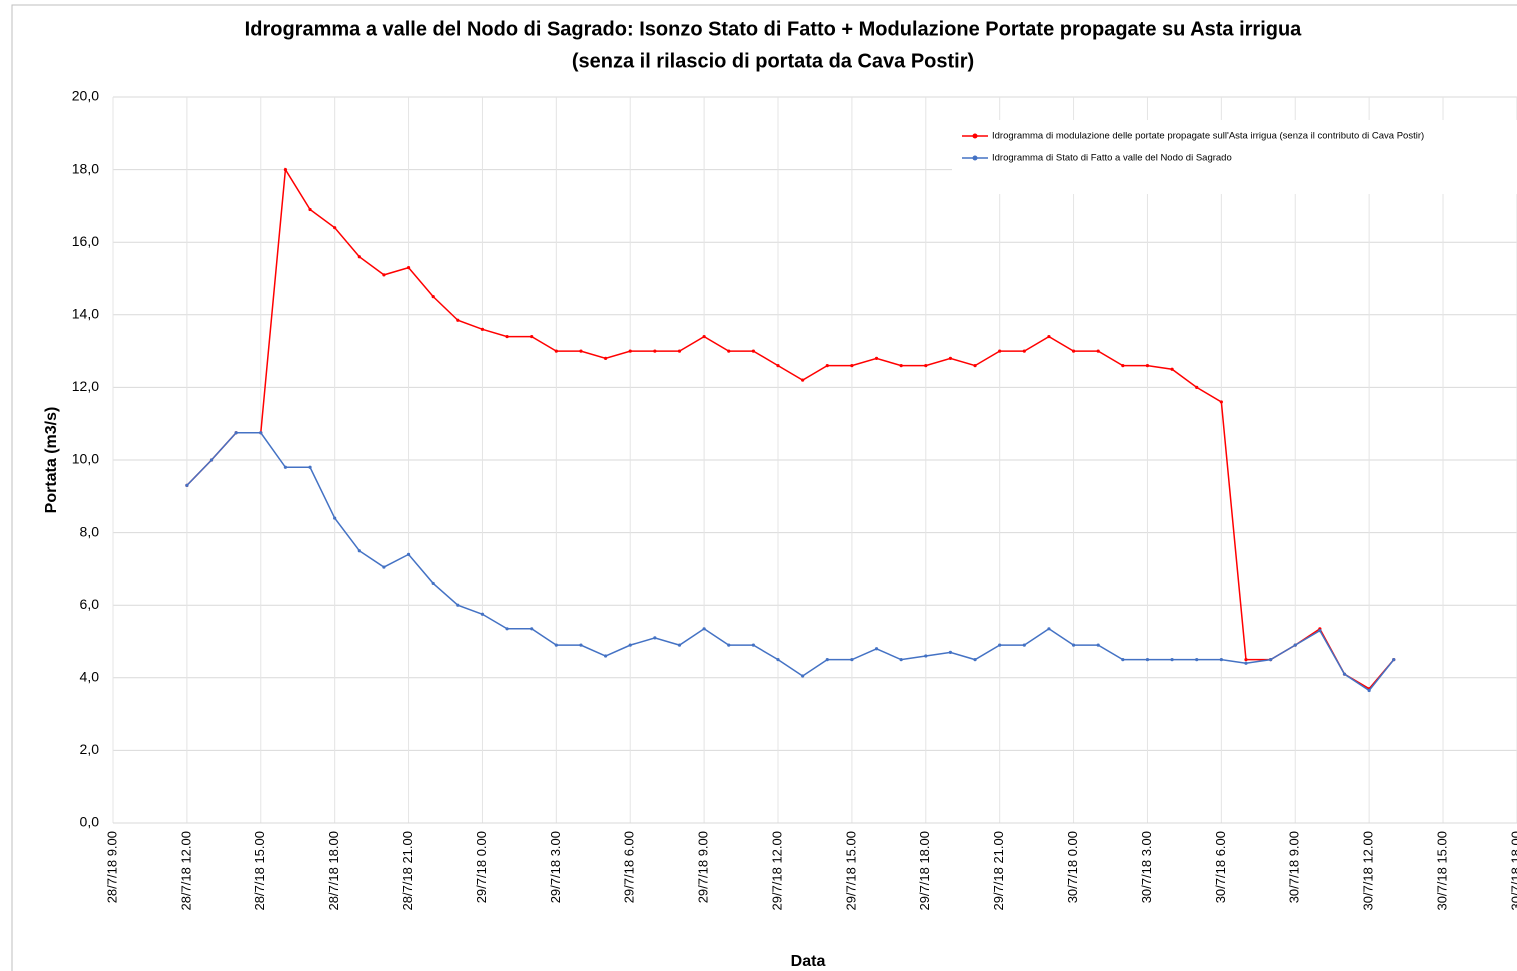 The width and height of the screenshot is (1517, 971). Describe the element at coordinates (407, 871) in the screenshot. I see `x-tick-label: 28/7/18 21.00` at that location.